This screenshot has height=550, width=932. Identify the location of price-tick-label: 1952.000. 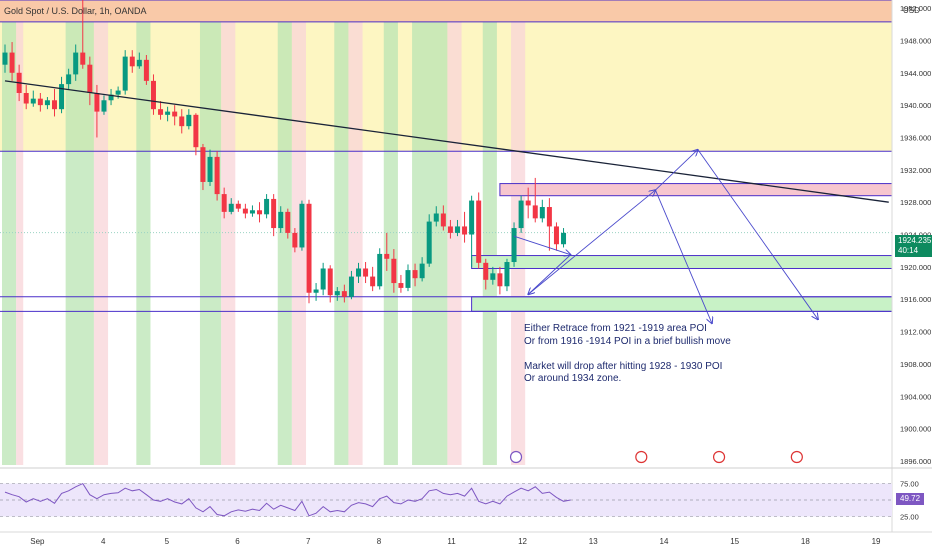
(915, 8).